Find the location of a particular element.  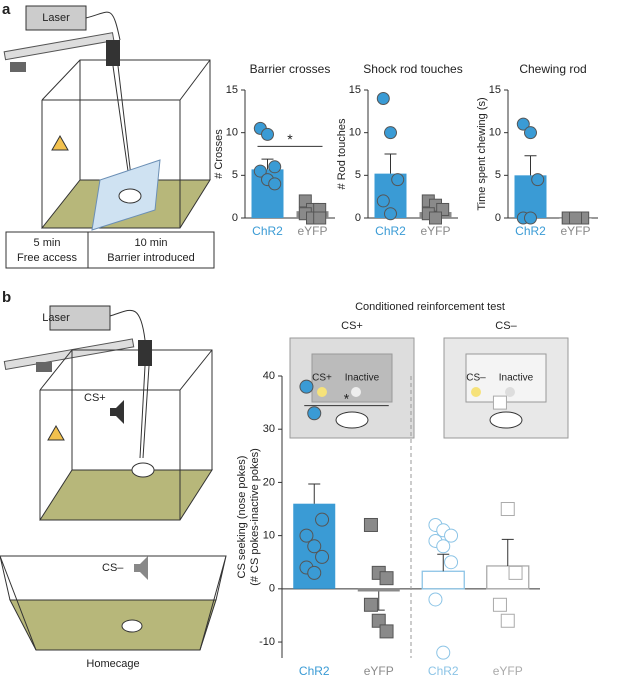

illustration-a is located at coordinates (109, 137).